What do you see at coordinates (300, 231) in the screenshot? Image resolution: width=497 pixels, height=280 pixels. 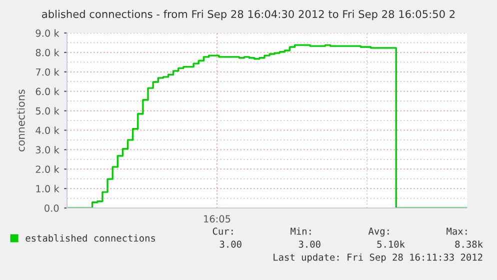 I see `text: Min:` at bounding box center [300, 231].